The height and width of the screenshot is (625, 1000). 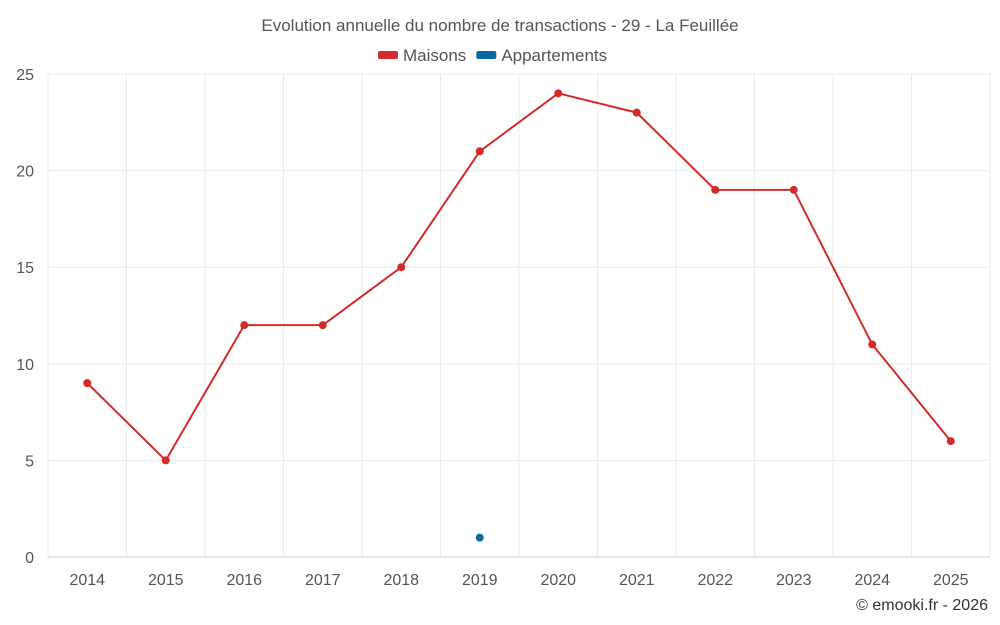 I want to click on x-tick-label: 2021, so click(x=637, y=580).